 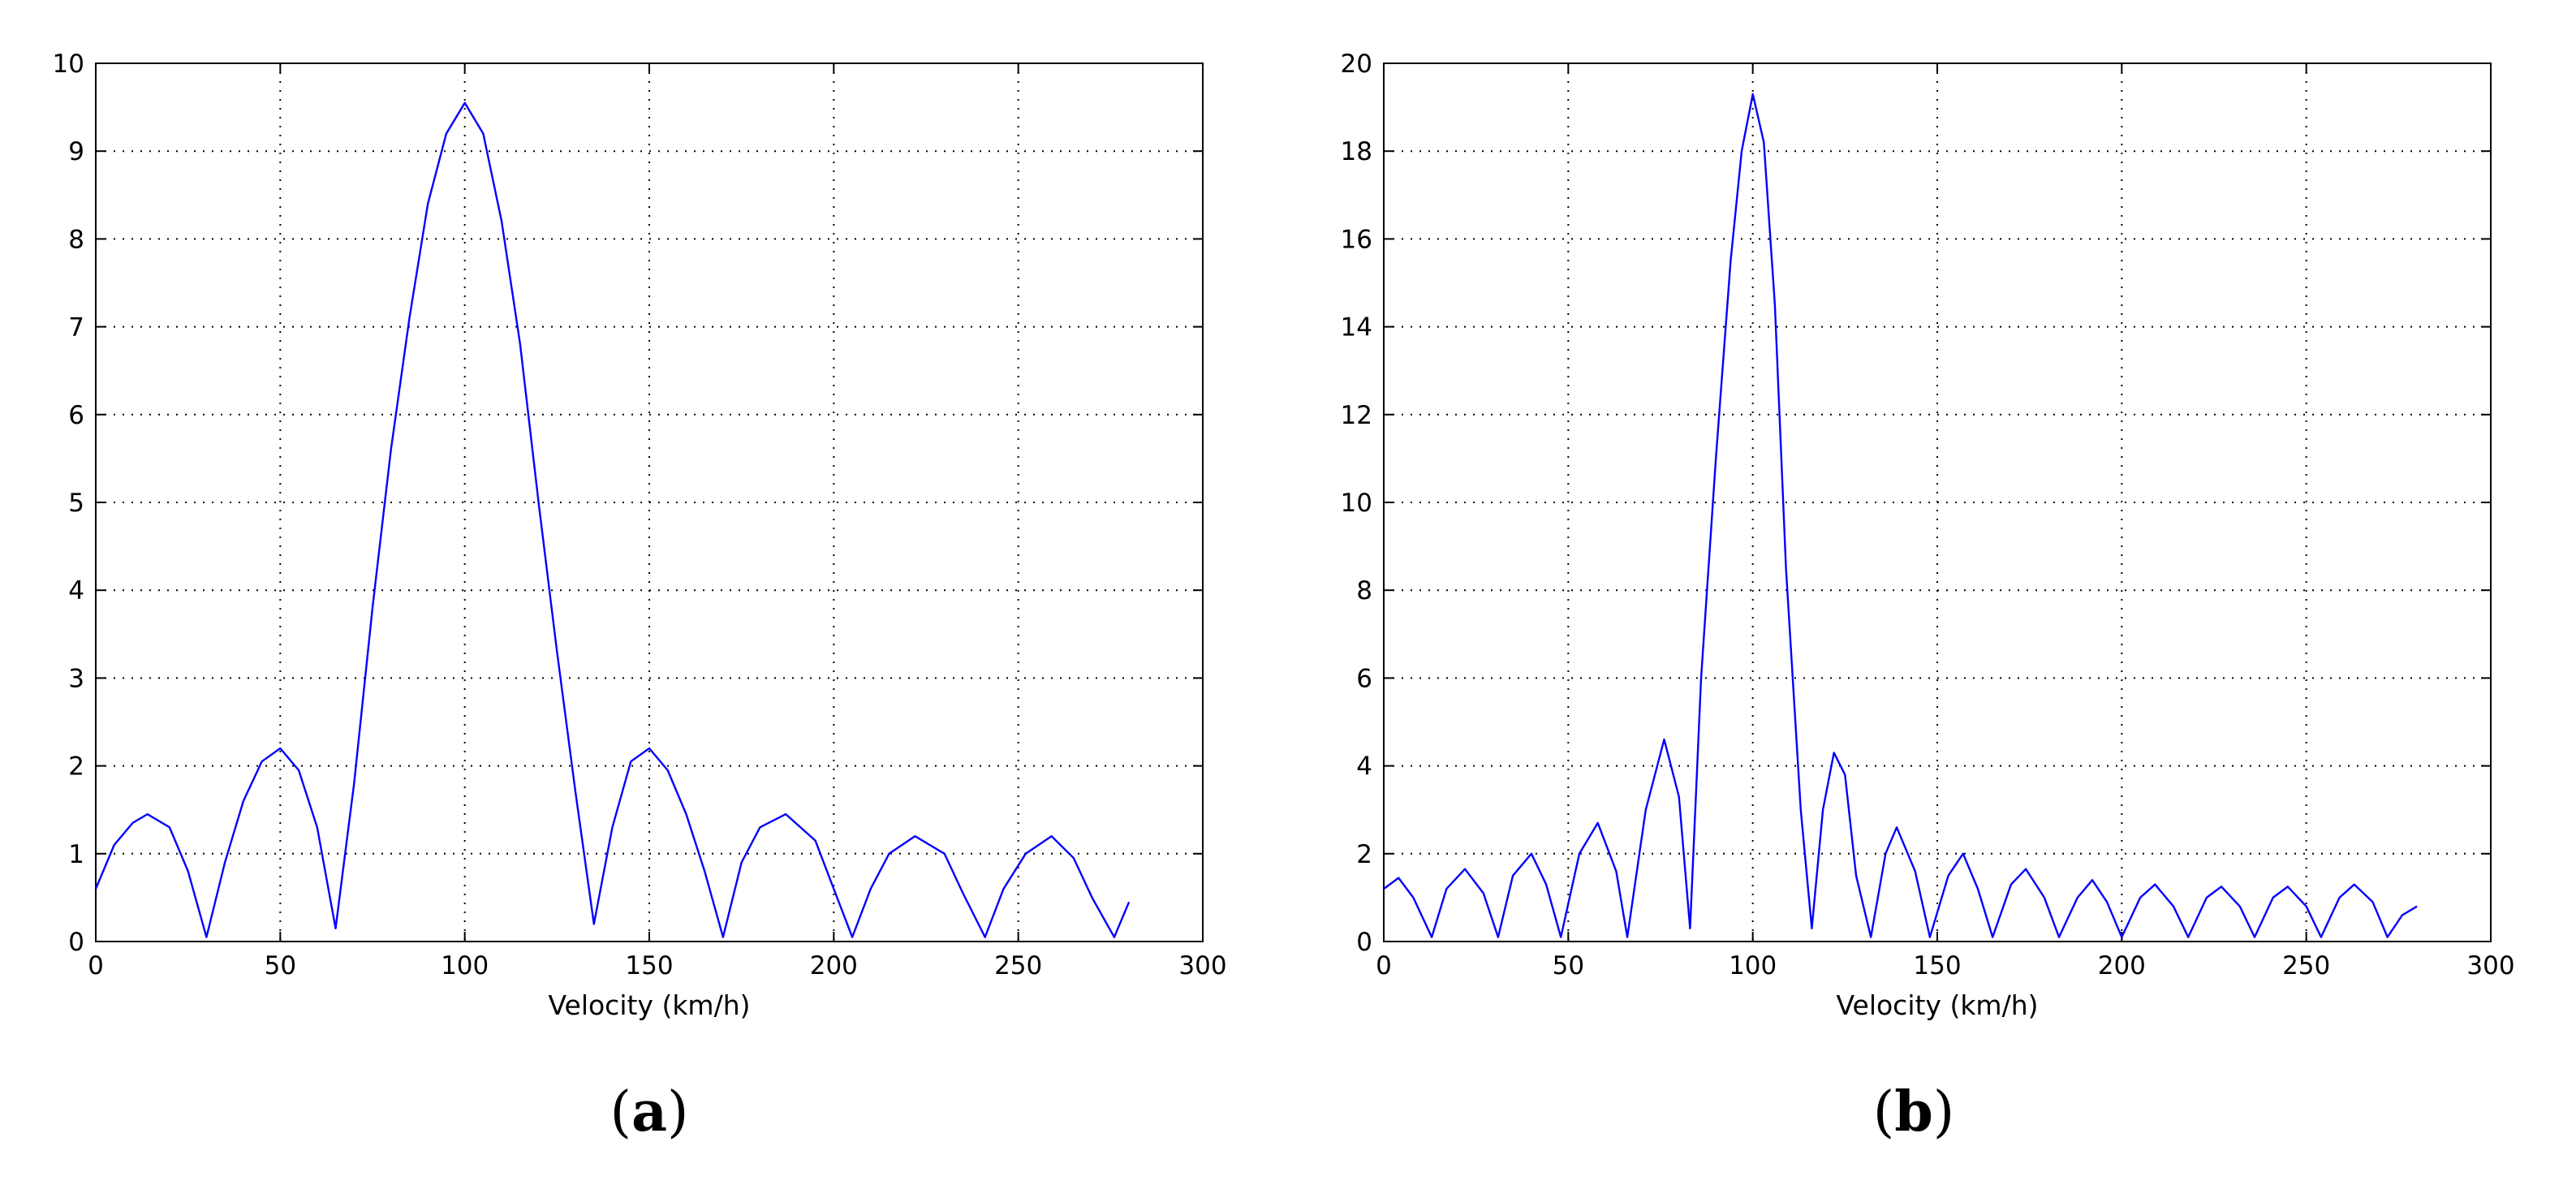 I want to click on chart-a-ytick-label: 6, so click(x=76, y=415).